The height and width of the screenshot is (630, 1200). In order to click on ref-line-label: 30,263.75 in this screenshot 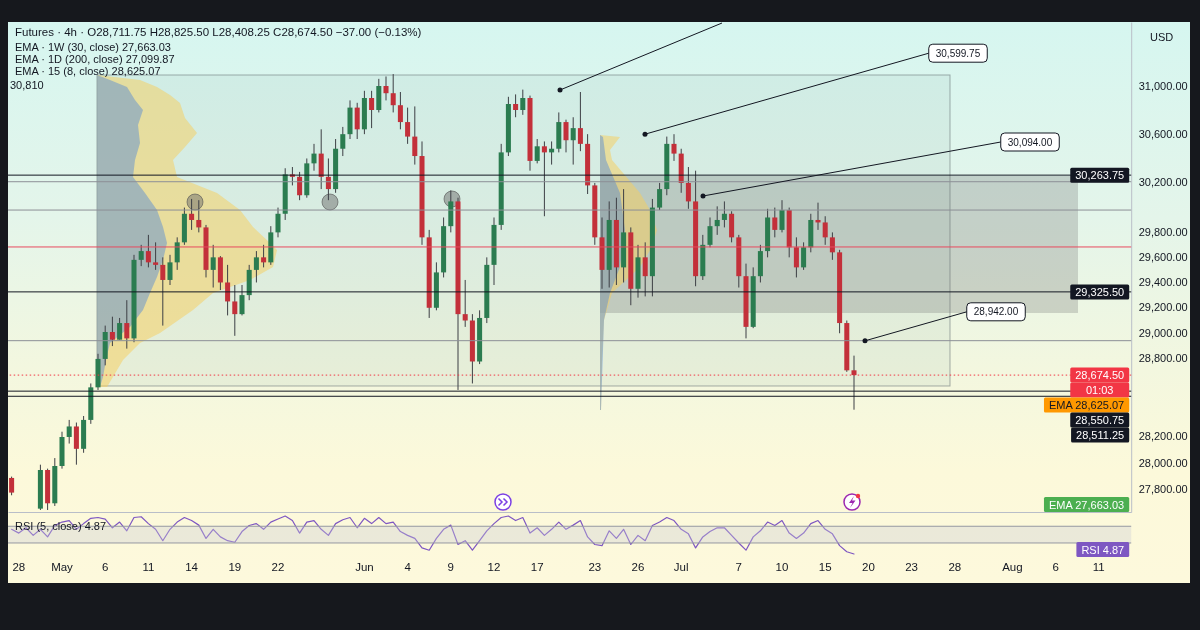, I will do `click(1100, 175)`.